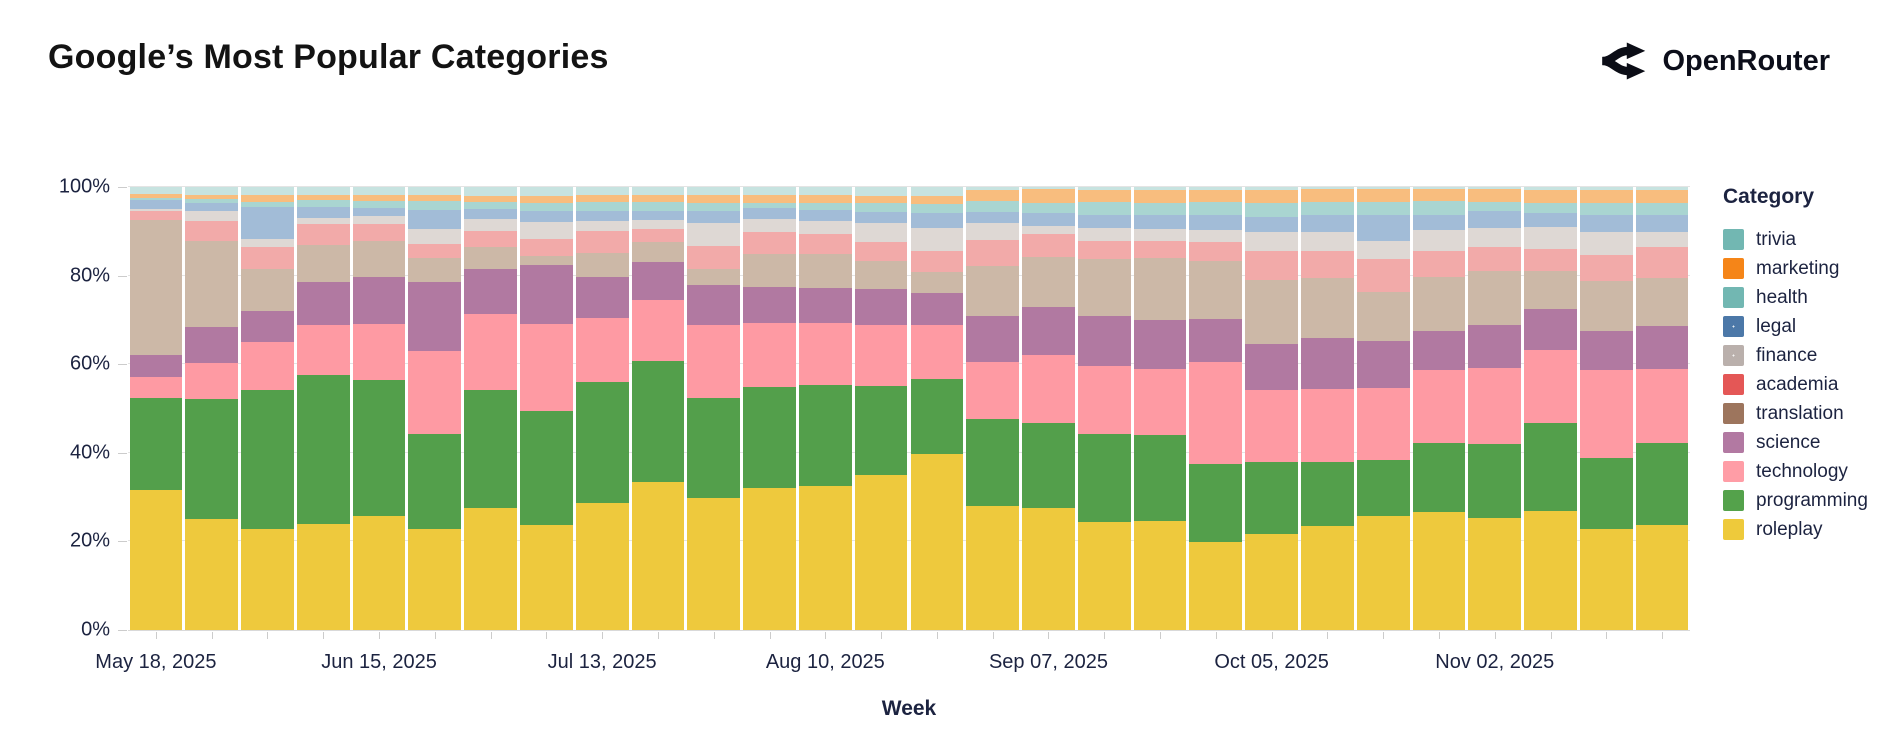  I want to click on bar-week-oct-05-2025, so click(1271, 408).